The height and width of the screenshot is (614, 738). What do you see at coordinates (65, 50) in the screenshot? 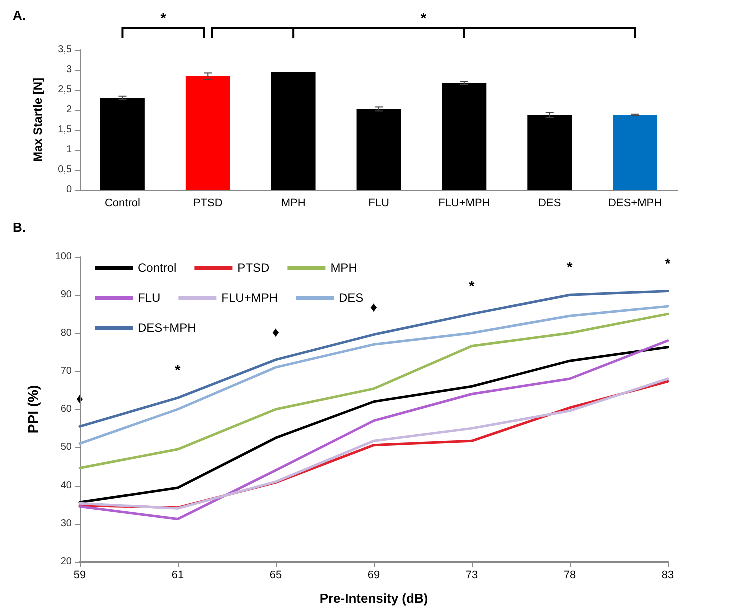
I see `y-tick-label: 3,5` at bounding box center [65, 50].